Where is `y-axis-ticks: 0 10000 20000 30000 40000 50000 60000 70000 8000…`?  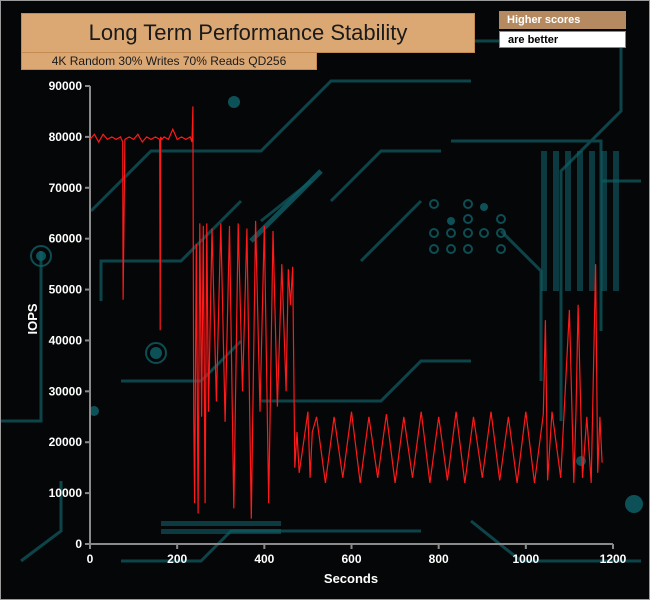 y-axis-ticks: 0 10000 20000 30000 40000 50000 60000 70000 8000… is located at coordinates (69, 315).